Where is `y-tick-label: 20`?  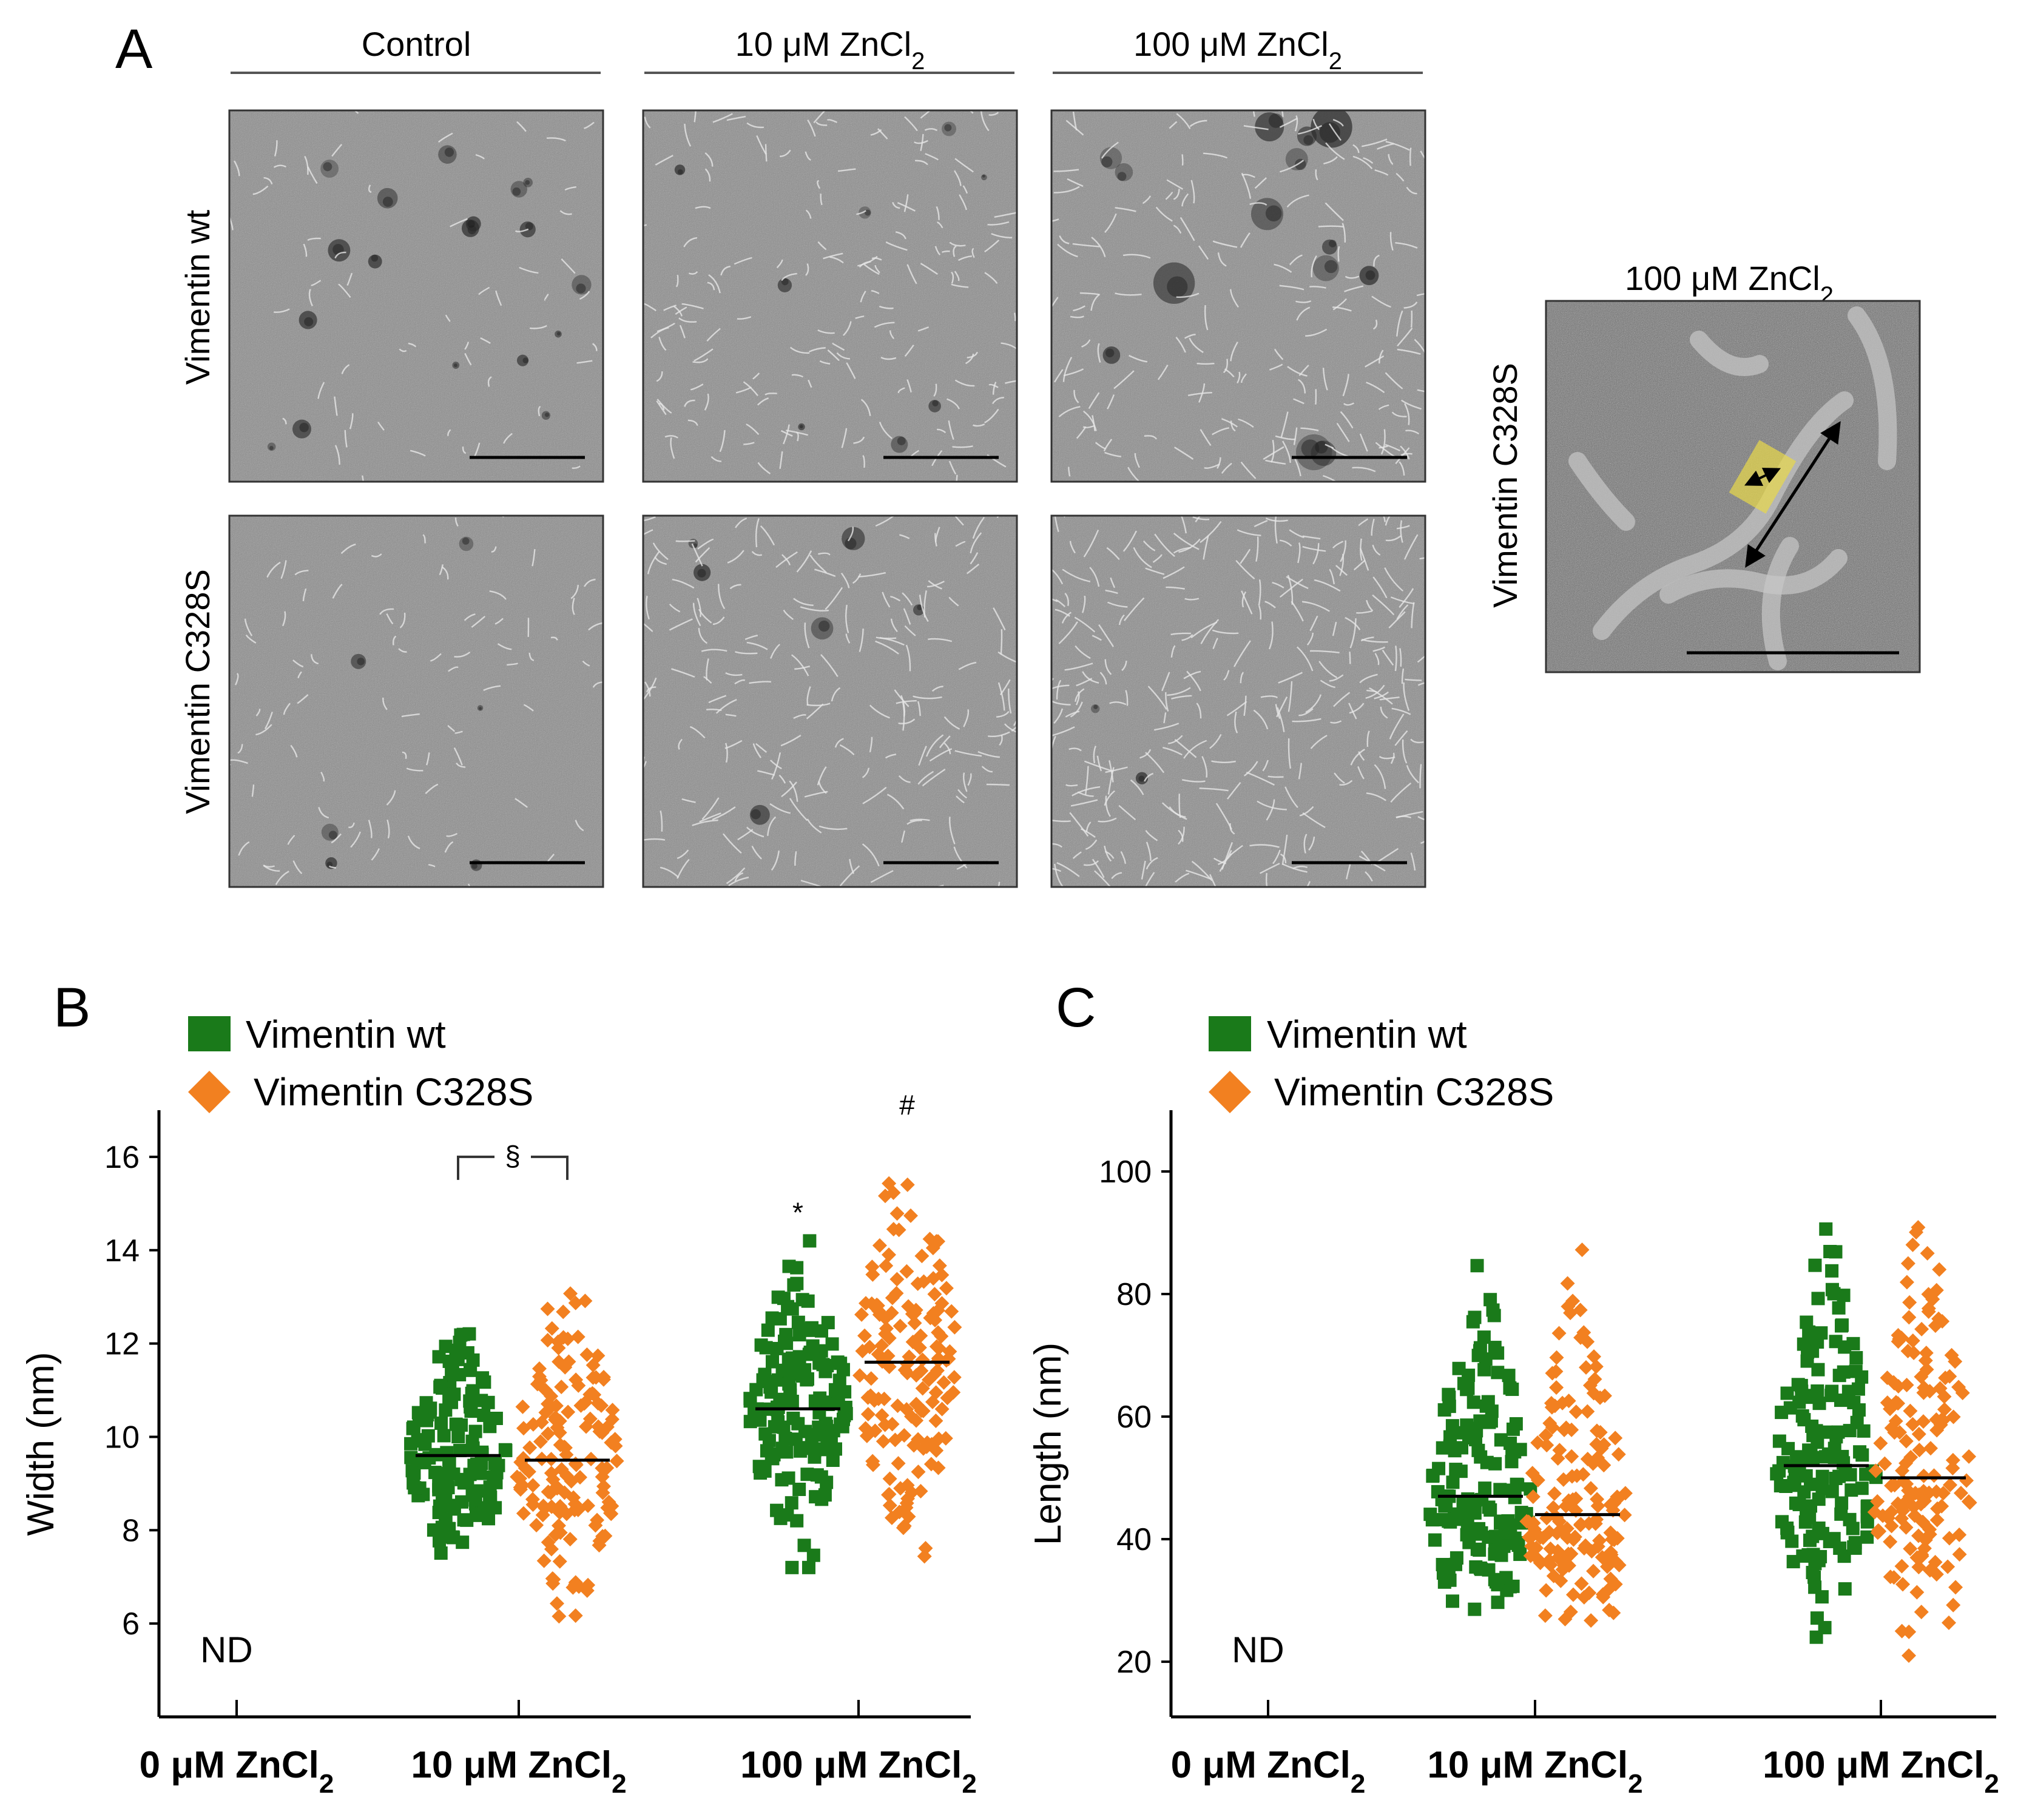
y-tick-label: 20 is located at coordinates (1134, 1662).